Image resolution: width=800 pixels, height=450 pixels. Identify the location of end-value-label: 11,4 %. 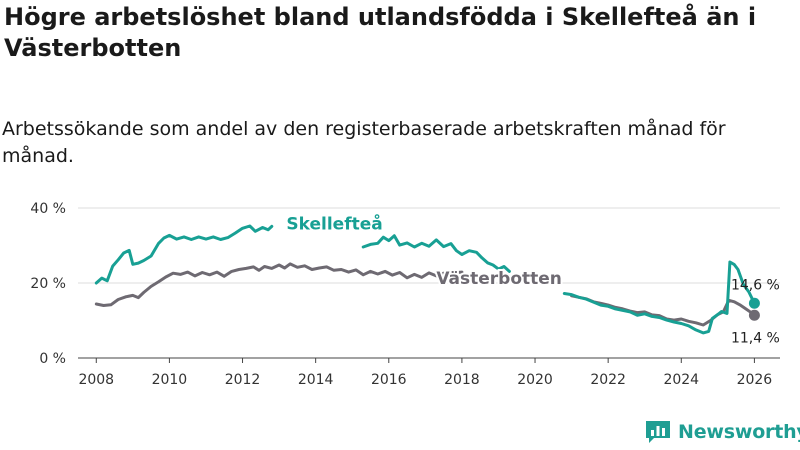
(755, 338).